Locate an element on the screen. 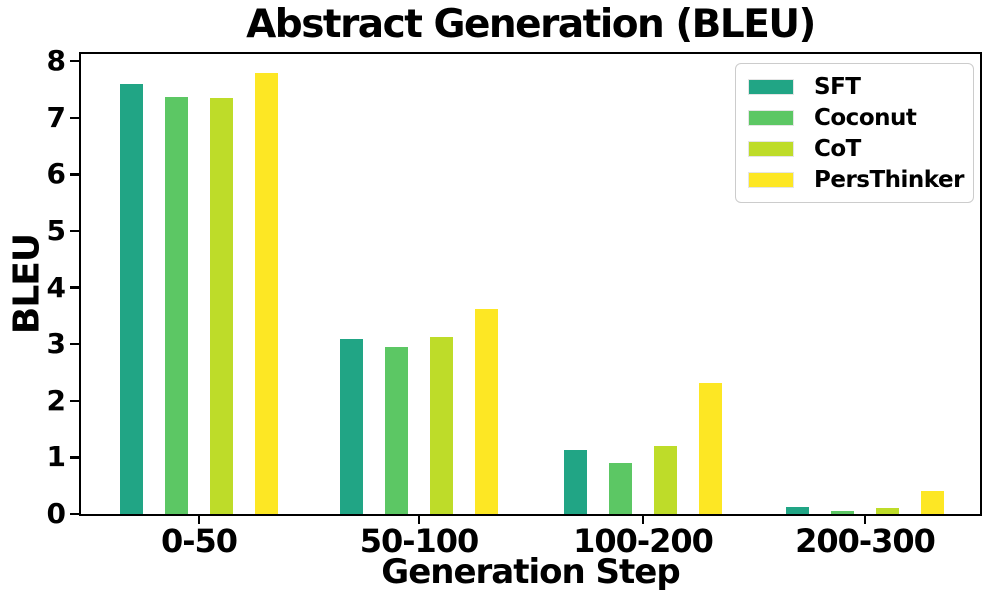  x-tick-label: 0-50 is located at coordinates (199, 541).